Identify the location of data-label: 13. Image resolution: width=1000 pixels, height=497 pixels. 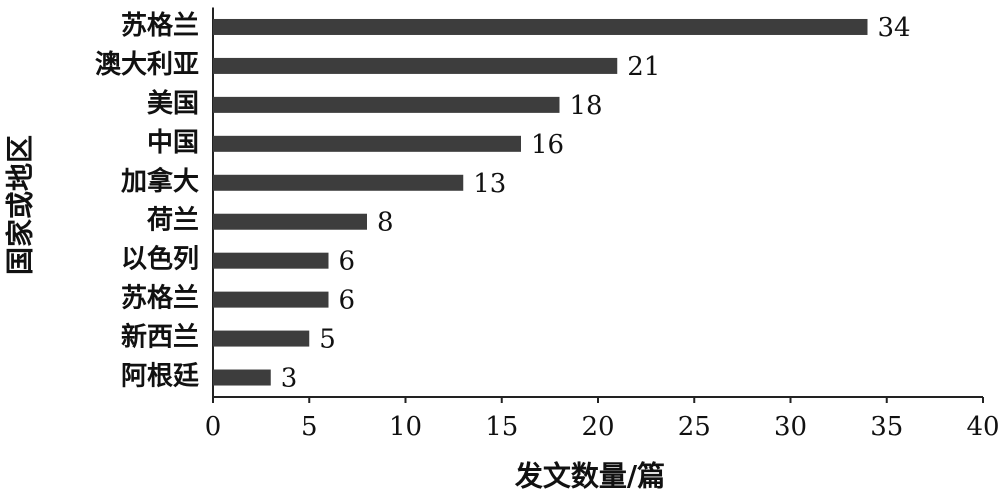
(489, 184).